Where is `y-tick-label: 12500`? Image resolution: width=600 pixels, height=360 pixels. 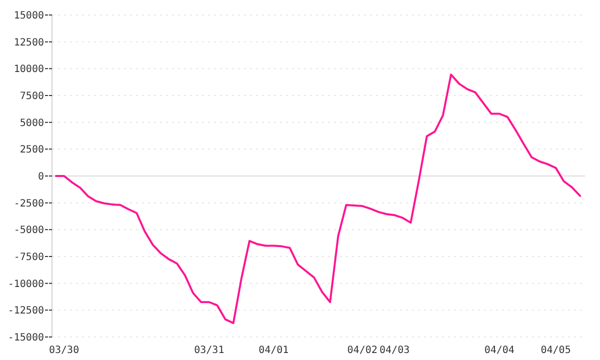 y-tick-label: 12500 is located at coordinates (29, 42).